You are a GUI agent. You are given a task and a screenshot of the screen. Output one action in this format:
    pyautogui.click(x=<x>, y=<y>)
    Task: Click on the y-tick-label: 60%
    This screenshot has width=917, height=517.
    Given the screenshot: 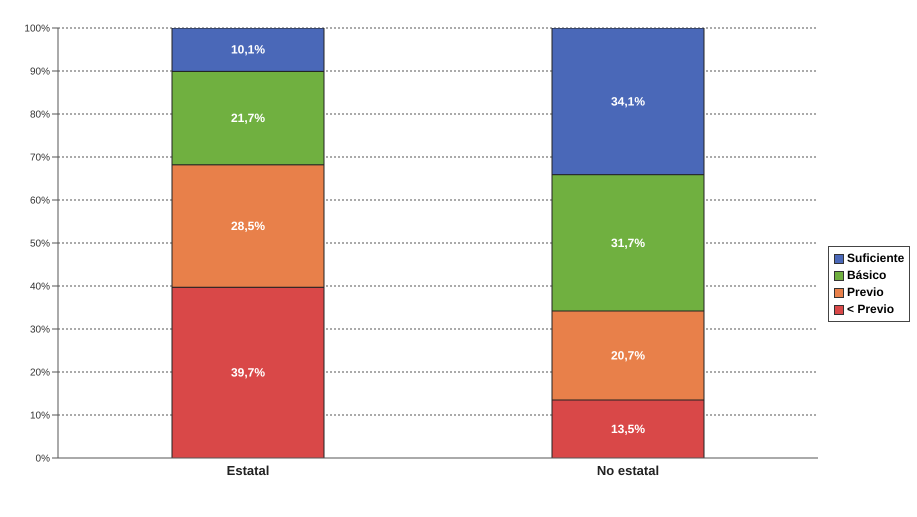 What is the action you would take?
    pyautogui.click(x=40, y=201)
    